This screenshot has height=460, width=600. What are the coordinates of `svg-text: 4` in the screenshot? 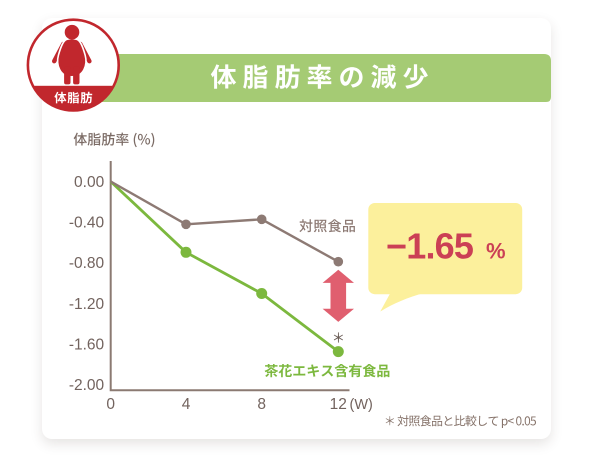 It's located at (186, 404).